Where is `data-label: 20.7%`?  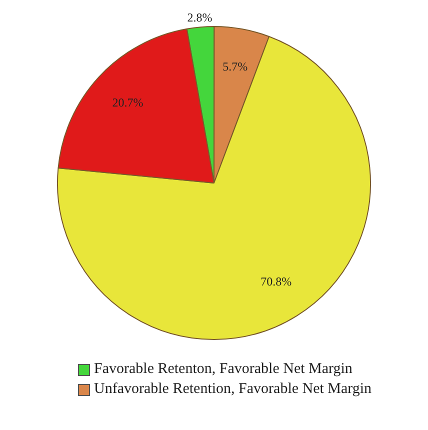 data-label: 20.7% is located at coordinates (128, 102).